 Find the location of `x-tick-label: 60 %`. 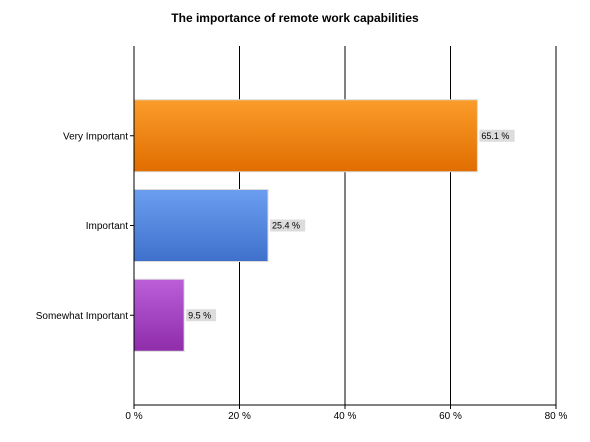

x-tick-label: 60 % is located at coordinates (450, 416).